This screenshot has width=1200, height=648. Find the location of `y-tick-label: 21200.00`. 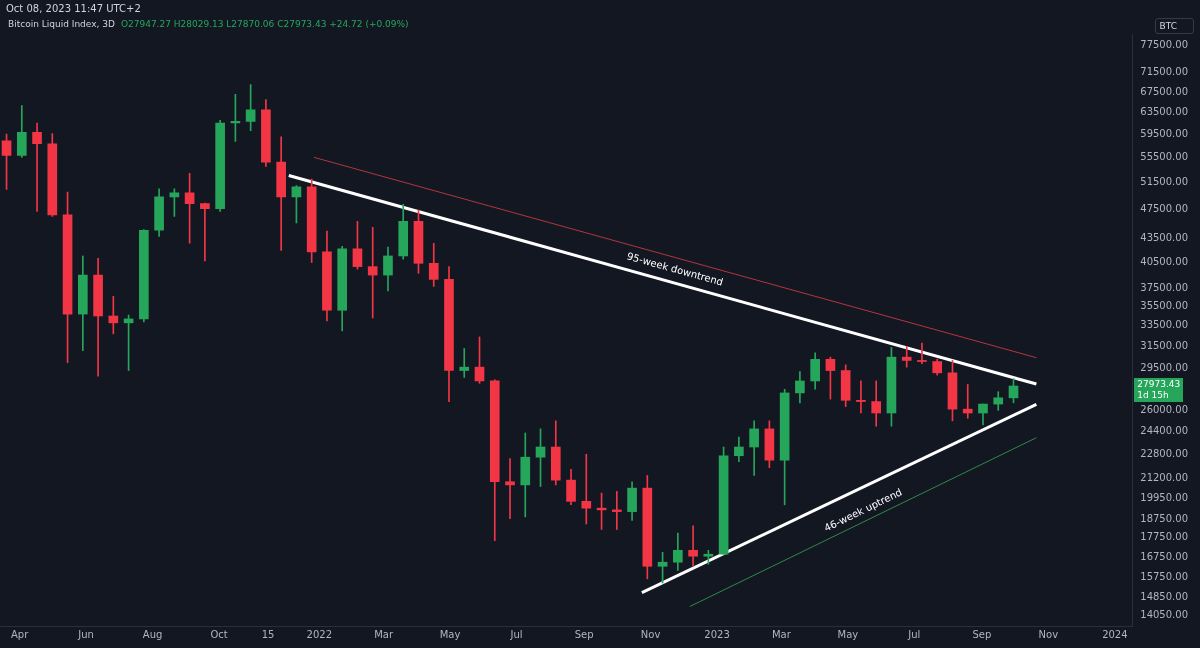

y-tick-label: 21200.00 is located at coordinates (1164, 478).